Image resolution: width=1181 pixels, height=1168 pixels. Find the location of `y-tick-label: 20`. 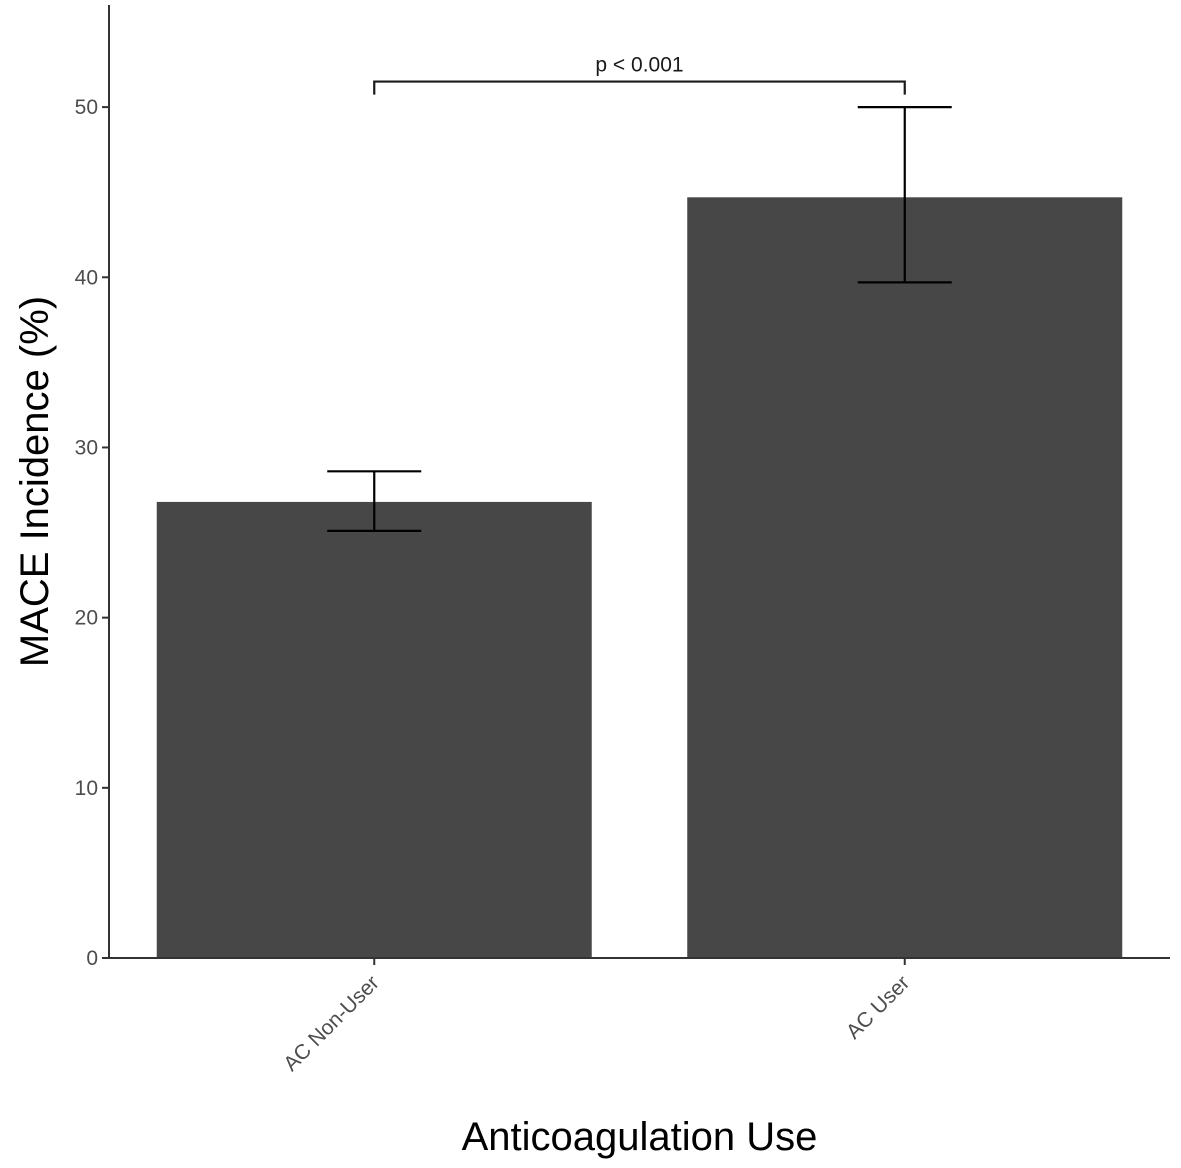

y-tick-label: 20 is located at coordinates (86, 618).